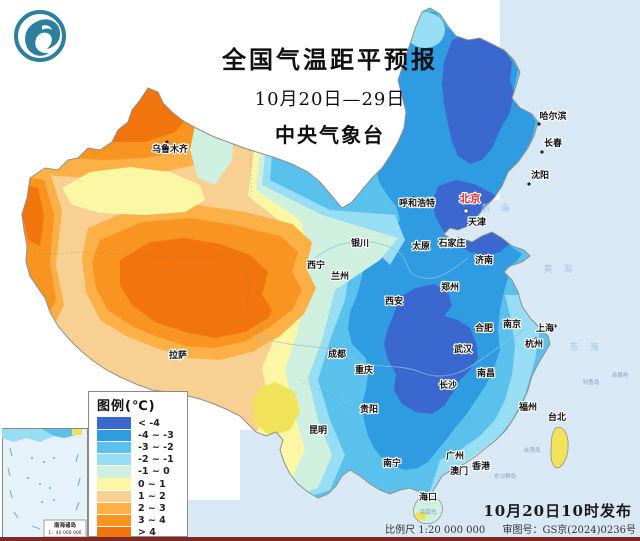 Image resolution: width=640 pixels, height=541 pixels. I want to click on city-label: 重庆, so click(364, 370).